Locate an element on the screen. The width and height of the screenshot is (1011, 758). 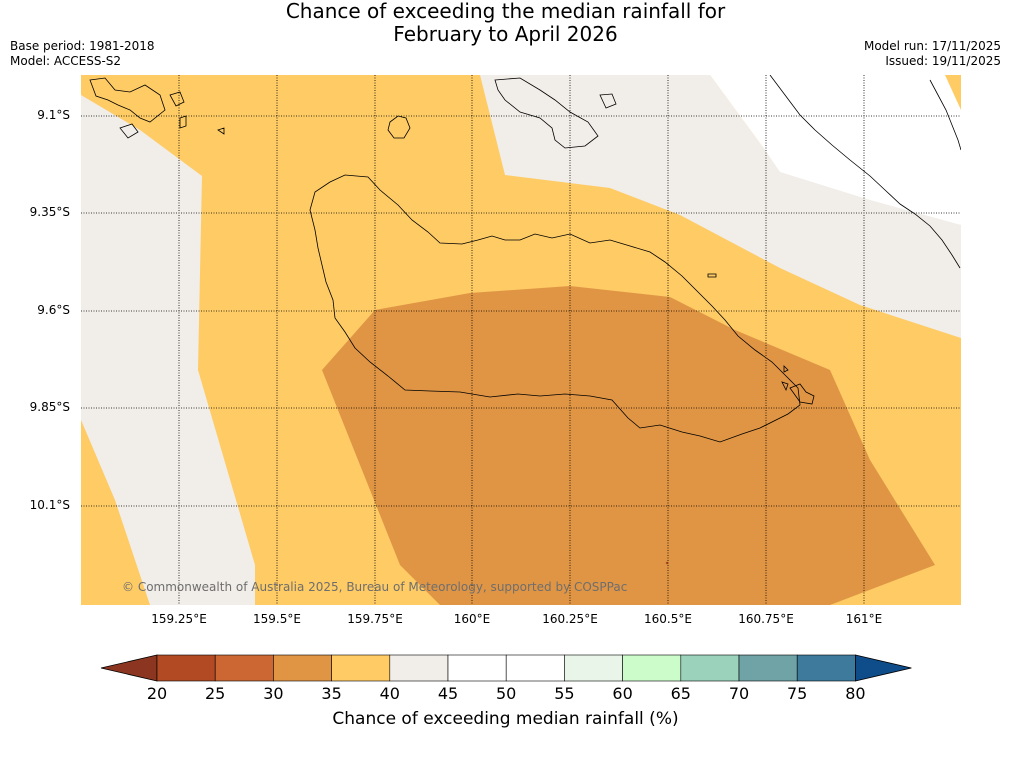
meta-right: Model run: 17/11/2025 Issued: 19/11/2025 is located at coordinates (932, 54).